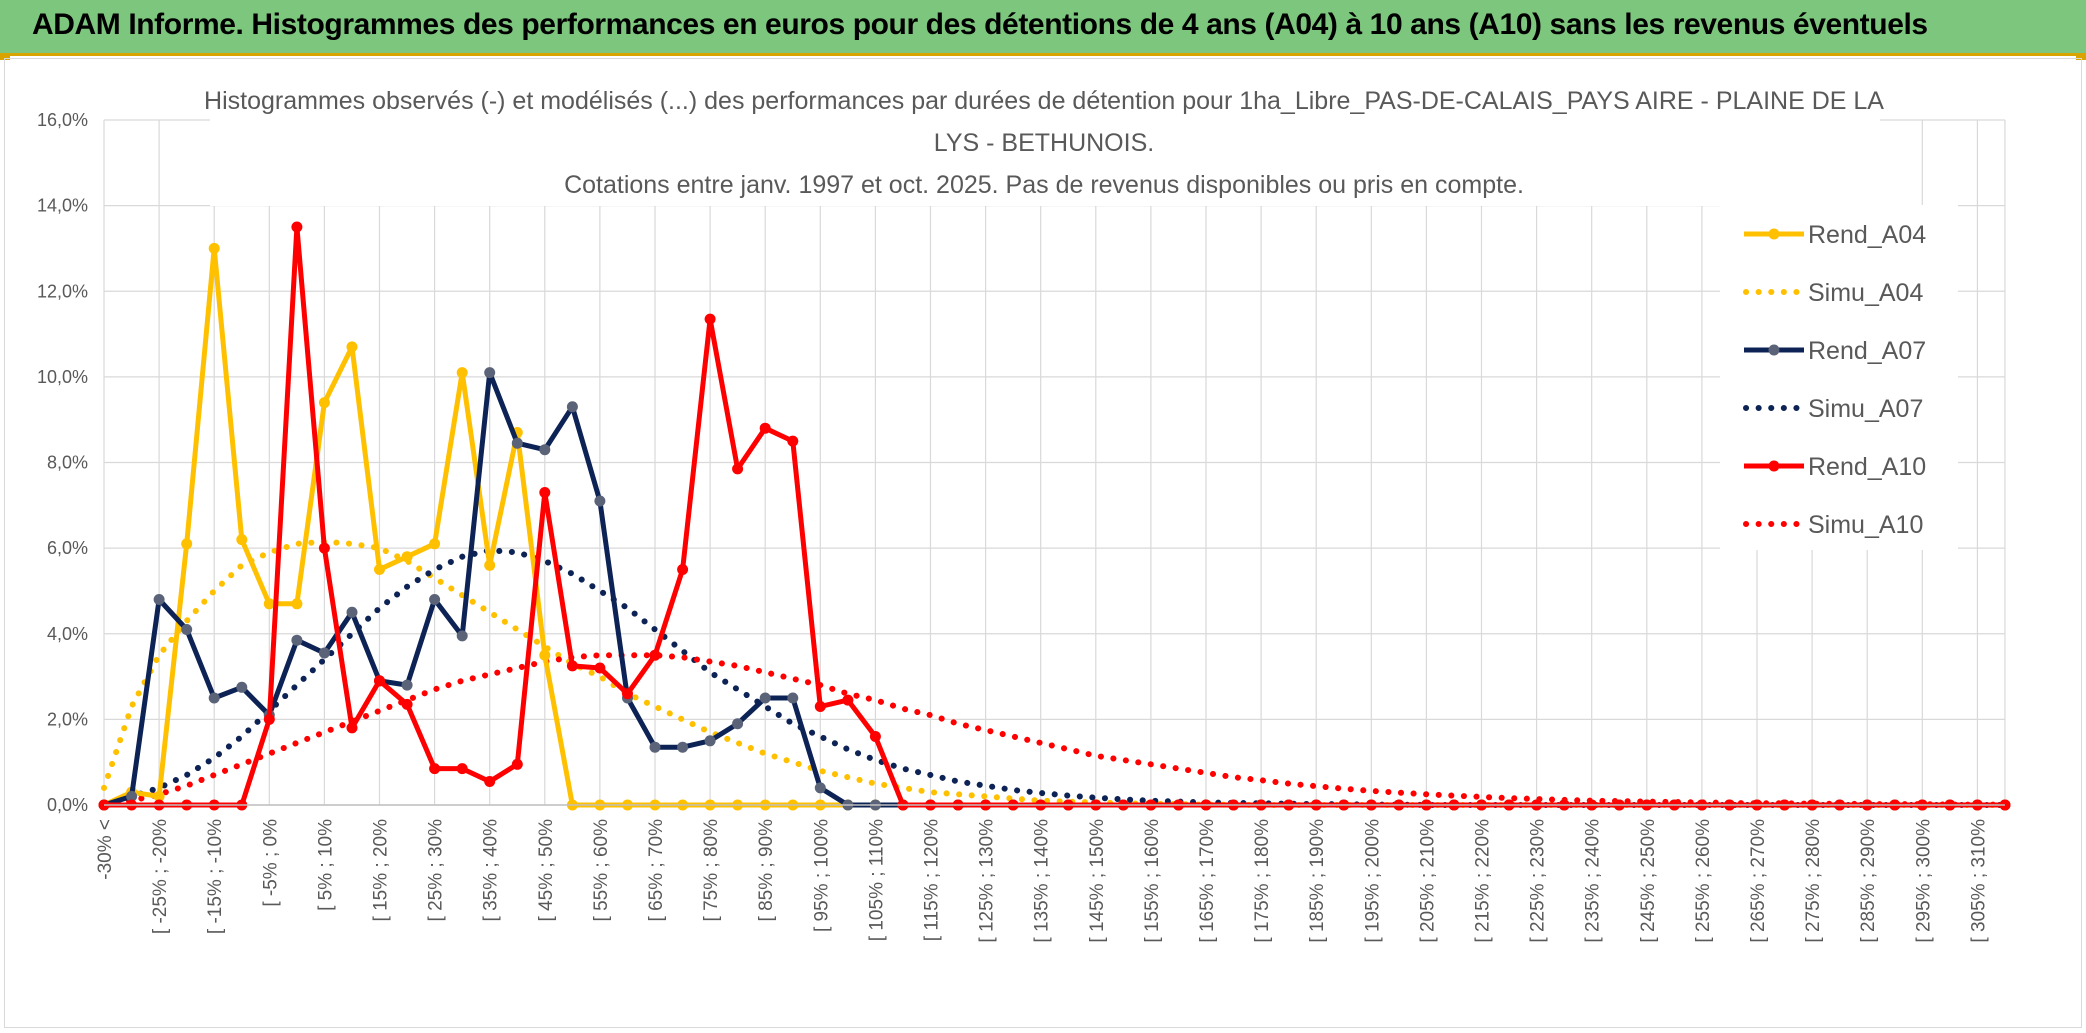 Image resolution: width=2086 pixels, height=1033 pixels. What do you see at coordinates (160, 876) in the screenshot?
I see `x-tick-label: [ -25% ; -20%` at bounding box center [160, 876].